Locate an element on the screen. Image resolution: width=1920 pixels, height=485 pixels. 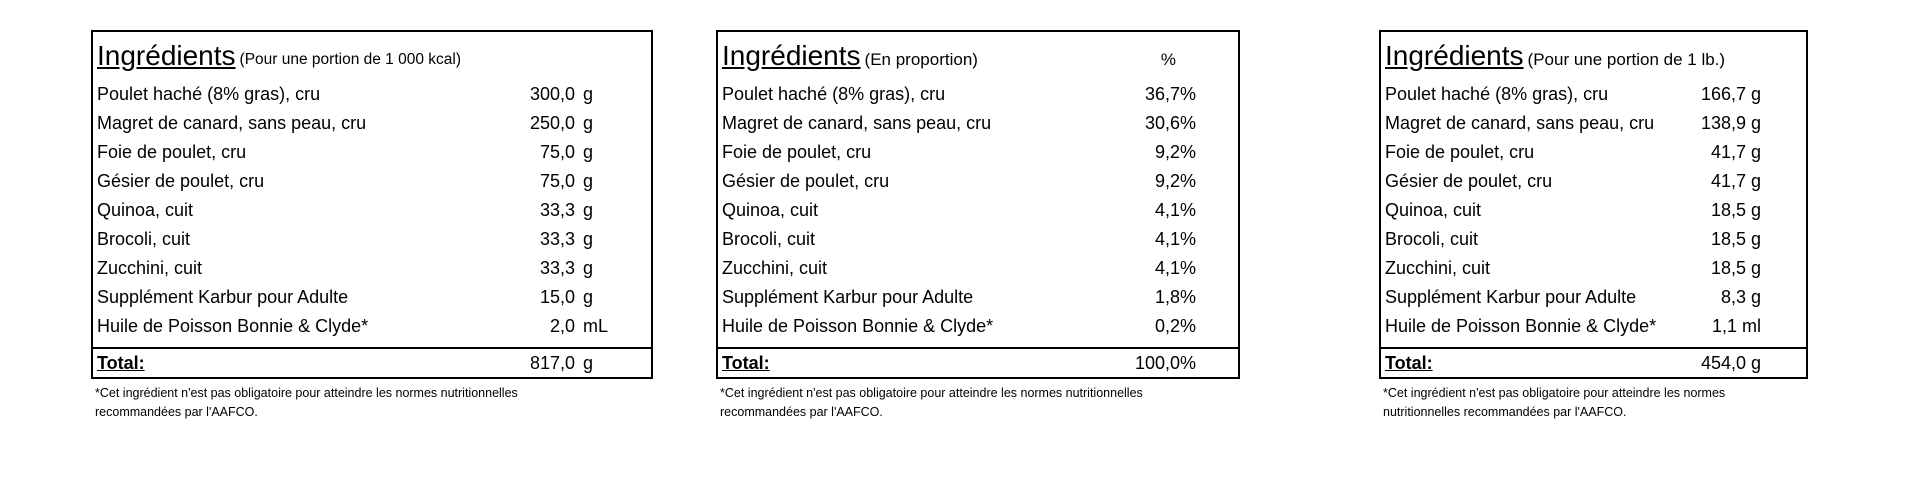
table-row: Supplément Karbur pour Adulte 15,0 g is located at coordinates (372, 297).